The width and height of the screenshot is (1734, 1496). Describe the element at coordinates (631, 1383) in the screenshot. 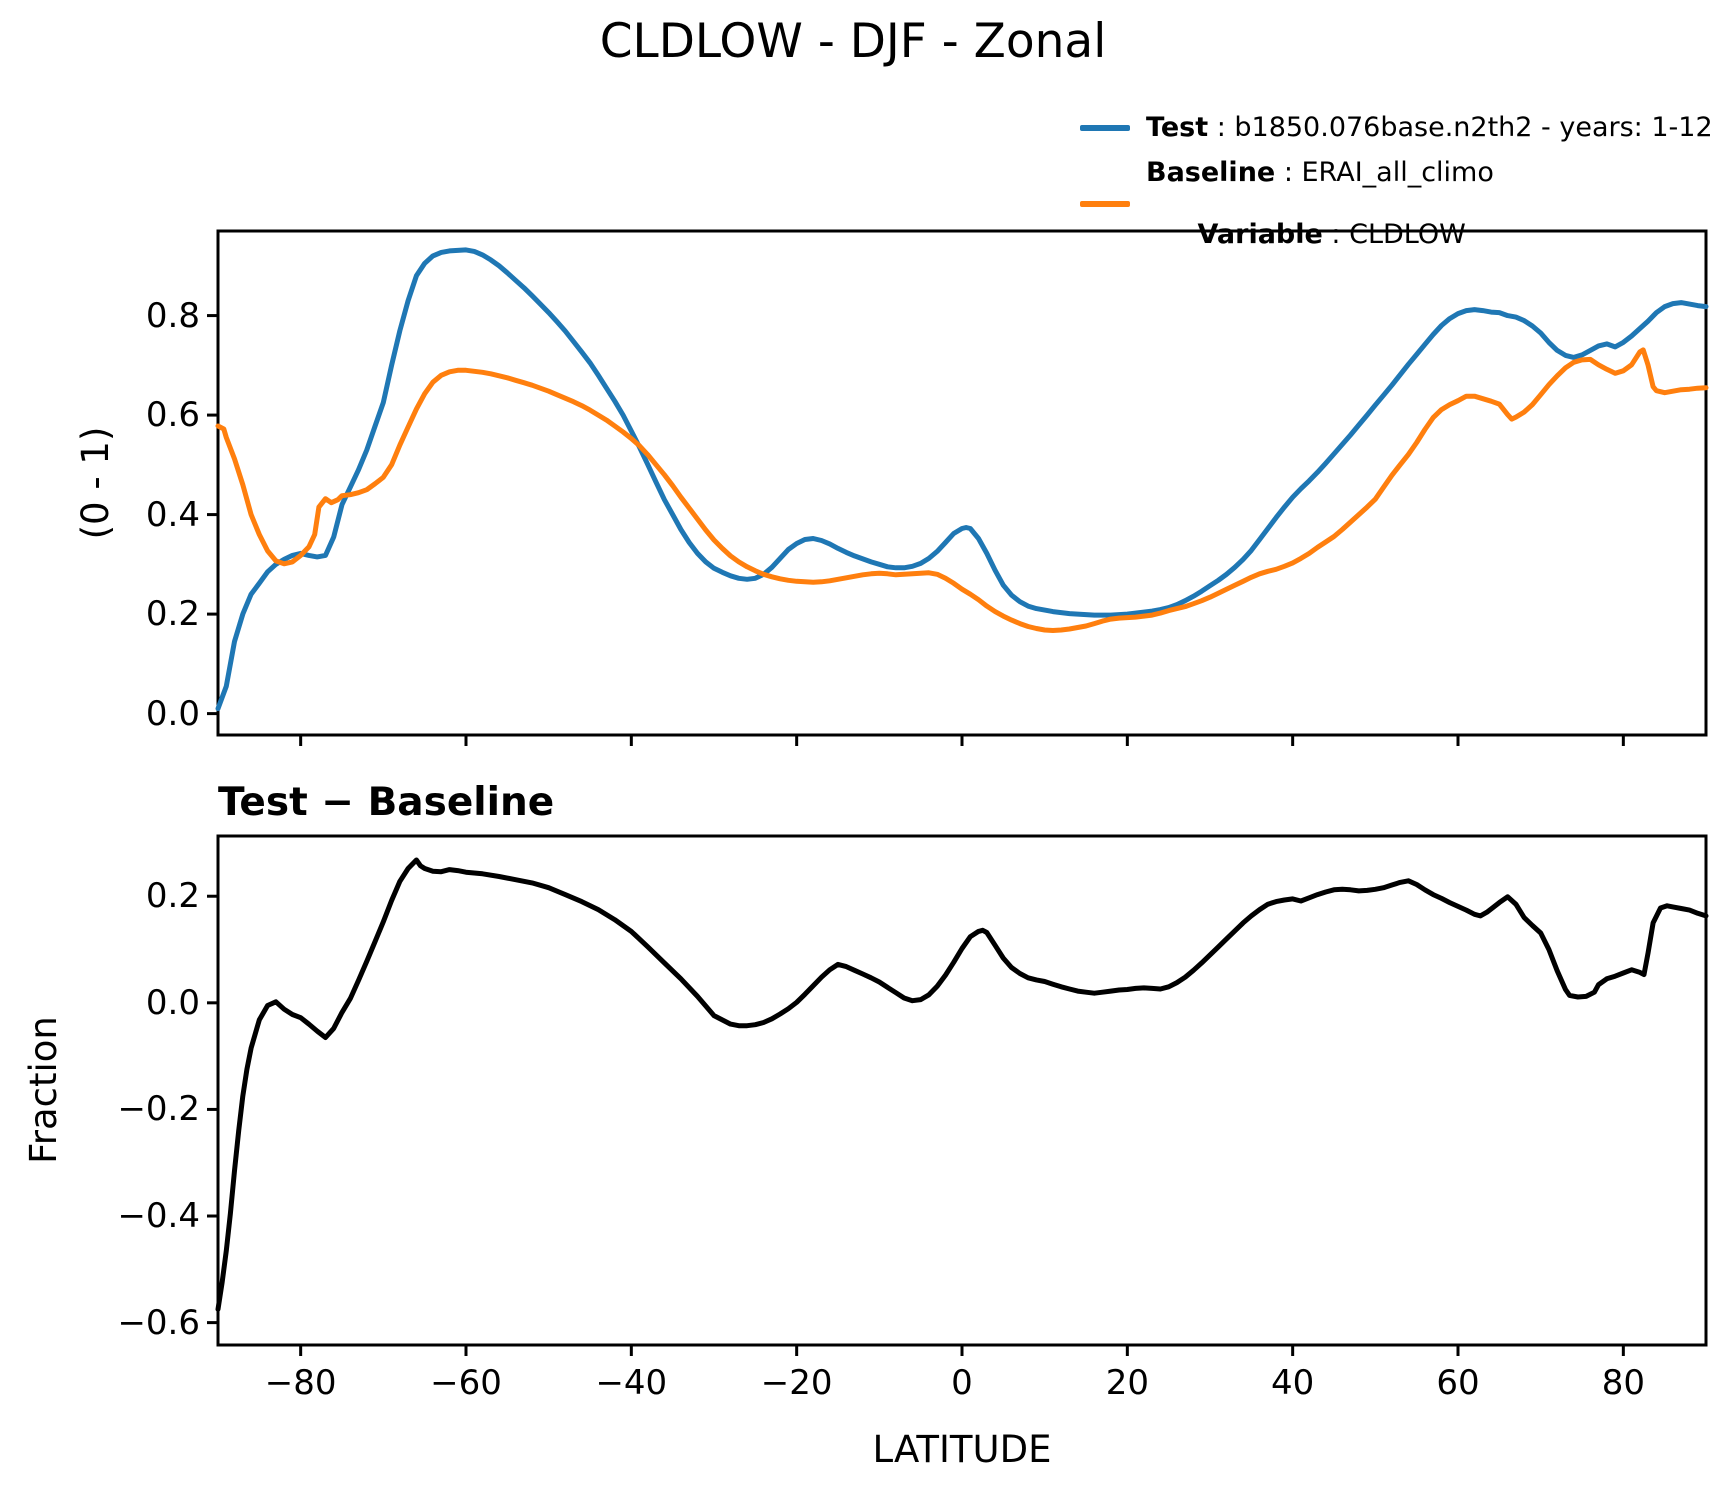

I see `x-tick-label: −40` at that location.